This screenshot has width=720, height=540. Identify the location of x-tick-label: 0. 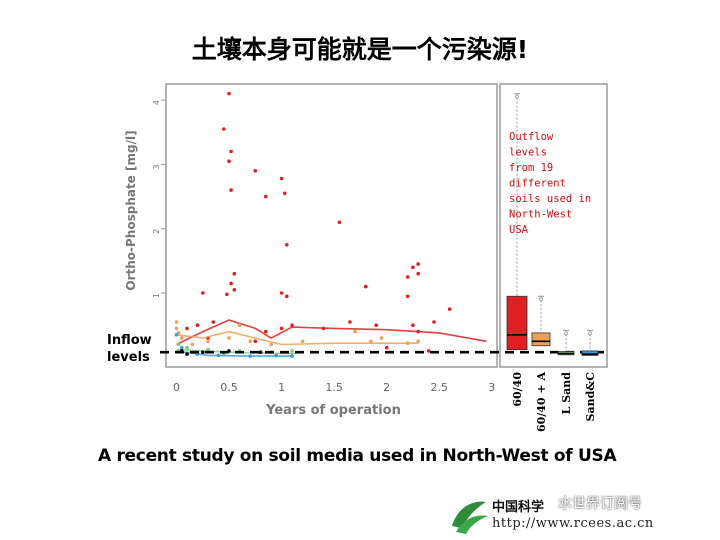
(176, 387).